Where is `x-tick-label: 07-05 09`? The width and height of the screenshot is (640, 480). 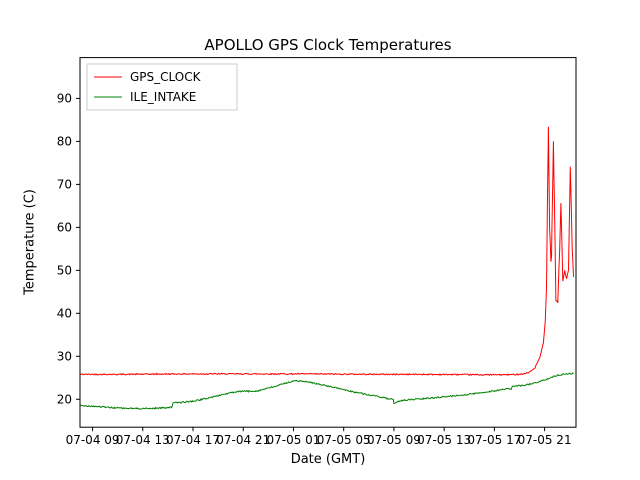 x-tick-label: 07-05 09 is located at coordinates (394, 440).